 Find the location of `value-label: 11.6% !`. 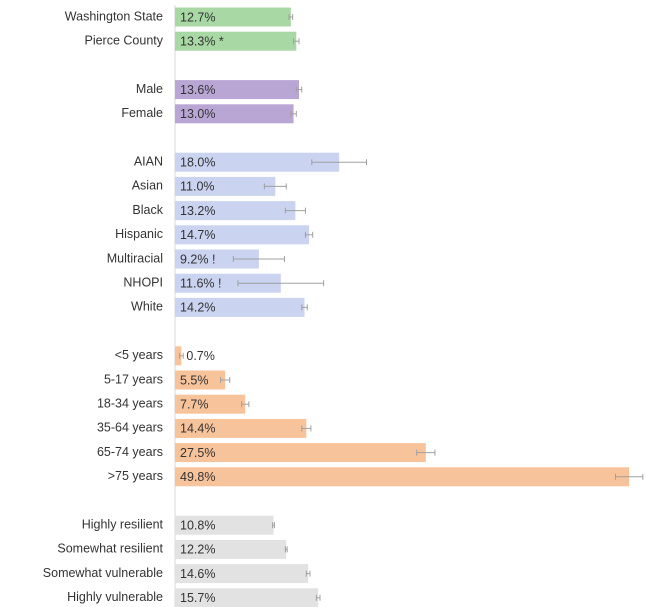

value-label: 11.6% ! is located at coordinates (200, 283).